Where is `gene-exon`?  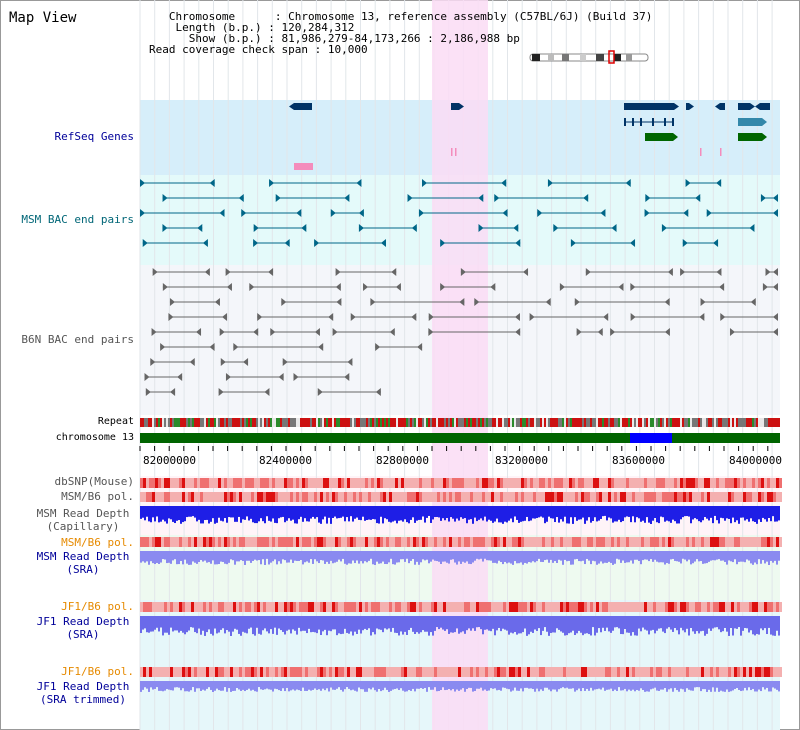
gene-exon is located at coordinates (641, 122).